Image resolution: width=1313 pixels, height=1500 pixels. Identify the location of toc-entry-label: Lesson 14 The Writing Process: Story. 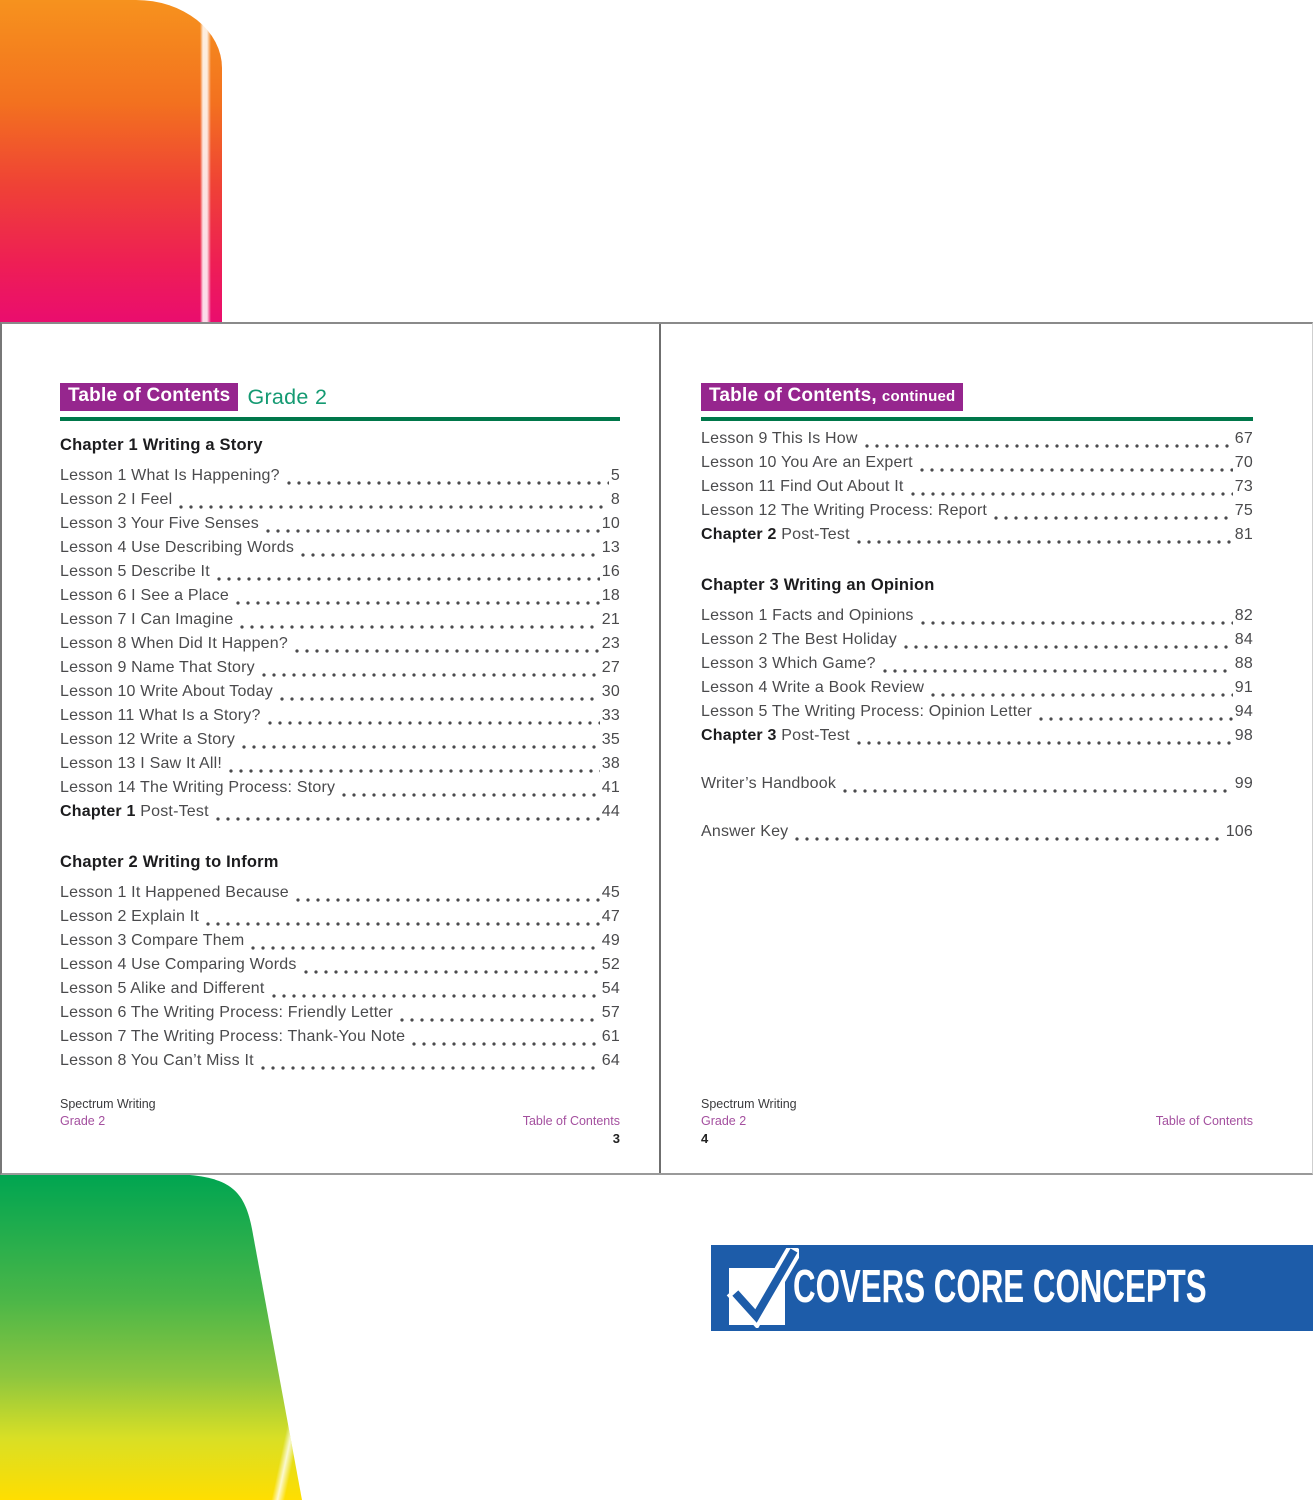
(198, 787).